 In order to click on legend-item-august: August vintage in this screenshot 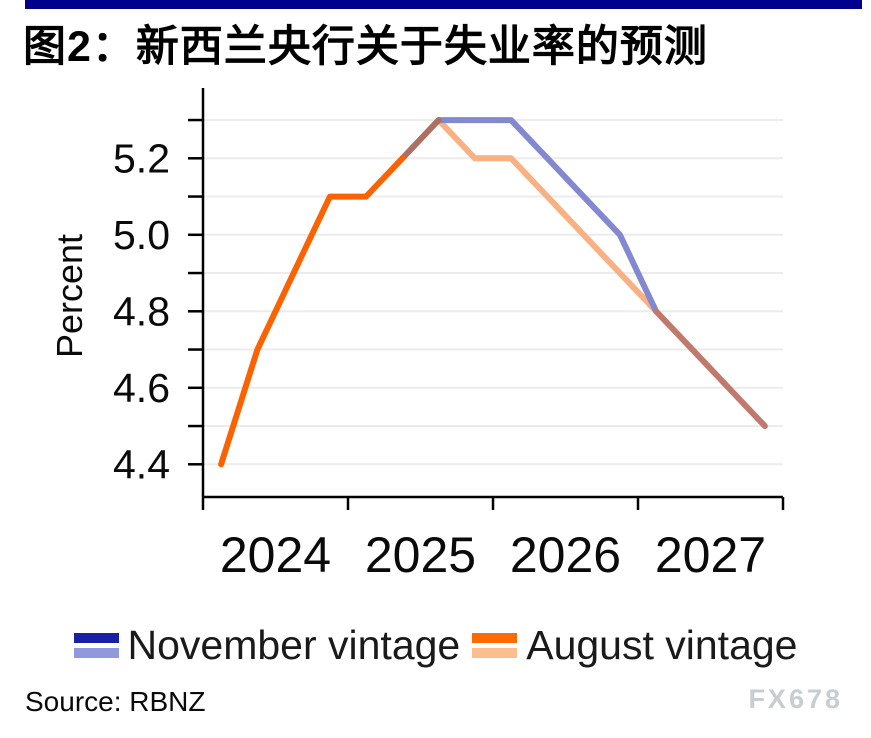, I will do `click(634, 645)`.